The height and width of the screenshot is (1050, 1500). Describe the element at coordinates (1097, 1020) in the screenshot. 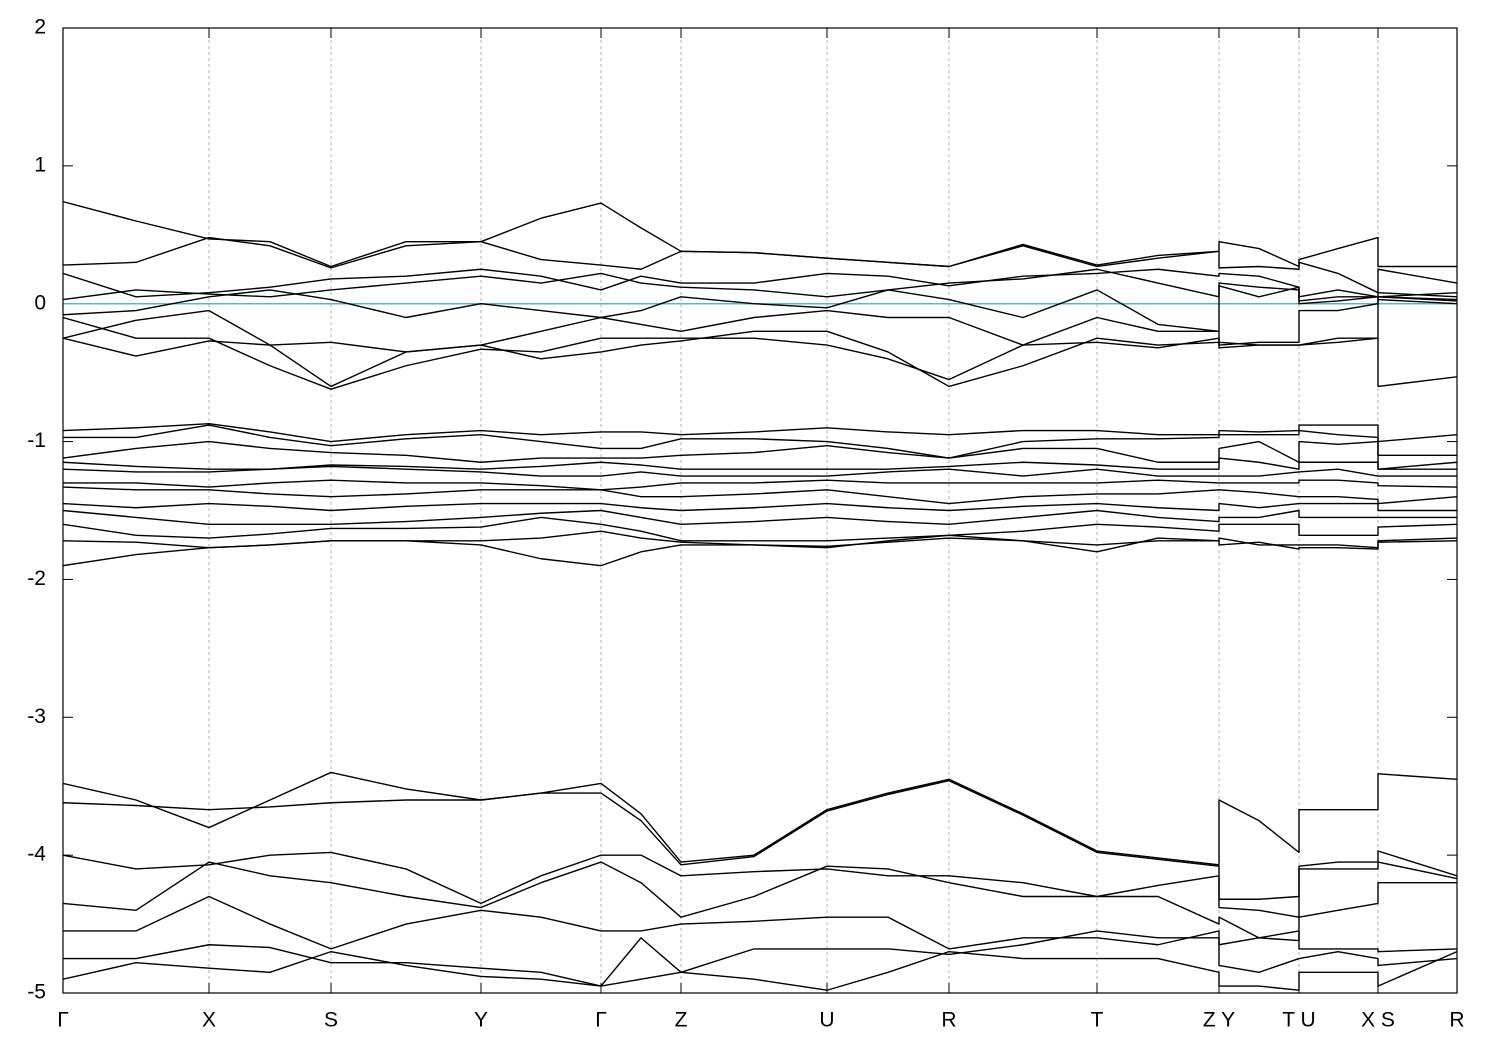

I see `x-tick-label: T` at that location.